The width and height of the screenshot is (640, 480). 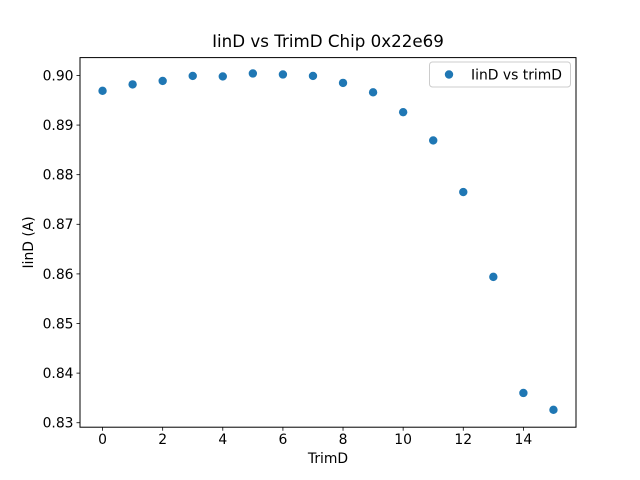 I want to click on y-tick-label: 0.87, so click(x=58, y=225).